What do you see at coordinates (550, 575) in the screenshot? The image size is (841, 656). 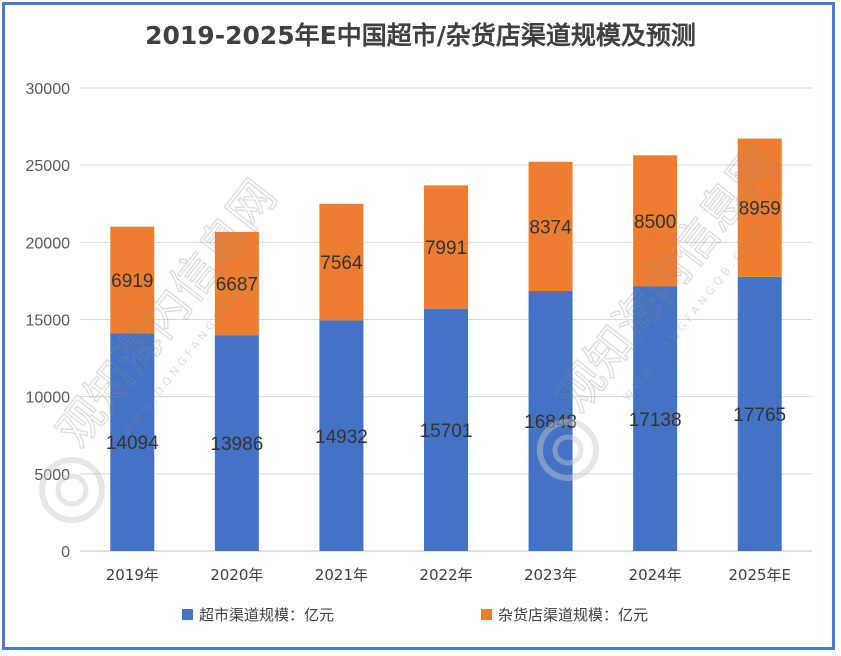 I see `x-tick-label: 2023年` at bounding box center [550, 575].